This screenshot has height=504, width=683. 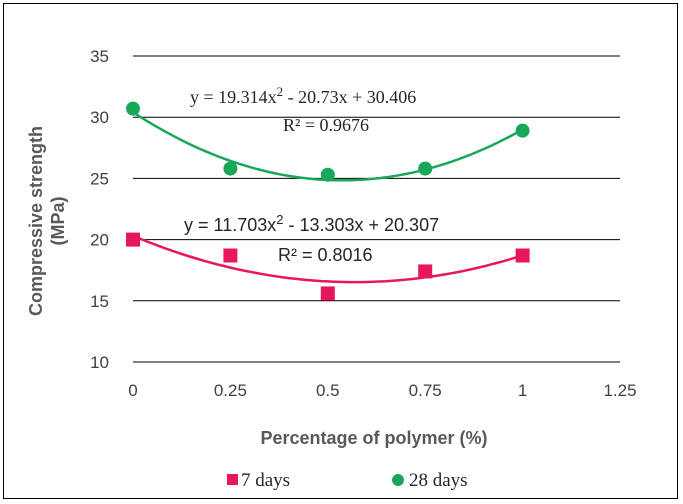 I want to click on x-tick-label: 1, so click(x=522, y=390).